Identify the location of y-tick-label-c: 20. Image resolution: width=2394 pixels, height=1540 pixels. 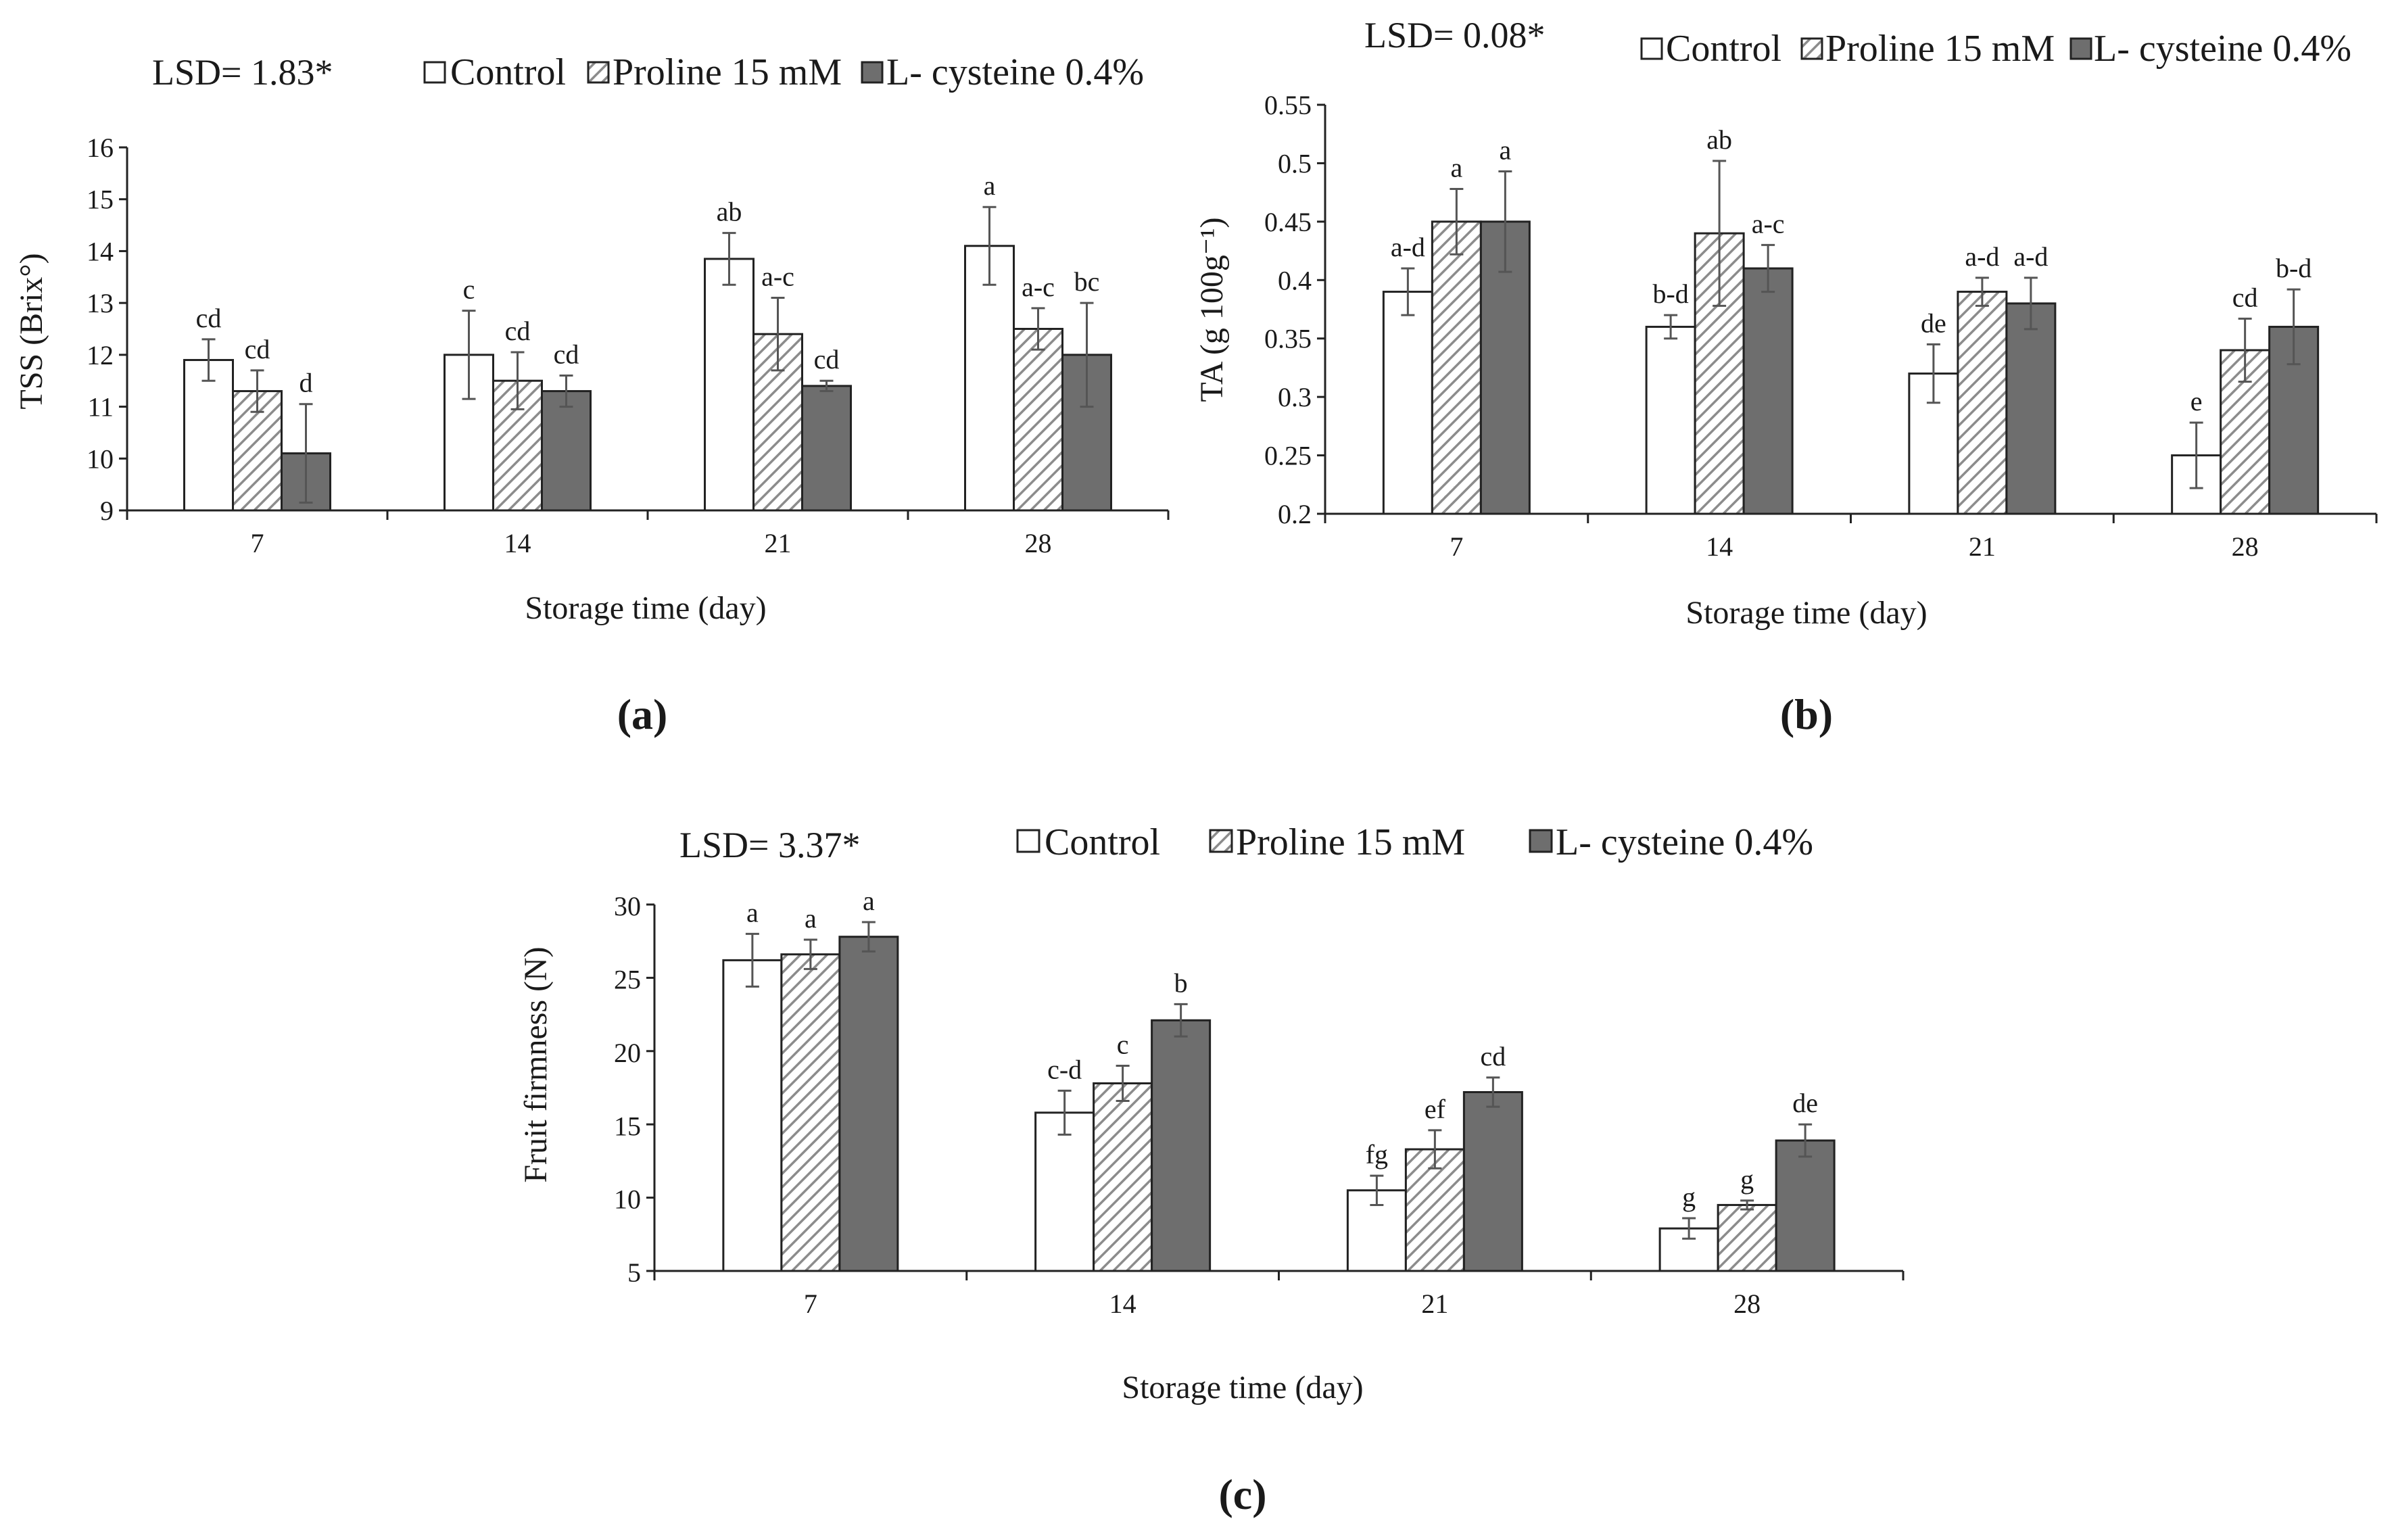
(627, 1053).